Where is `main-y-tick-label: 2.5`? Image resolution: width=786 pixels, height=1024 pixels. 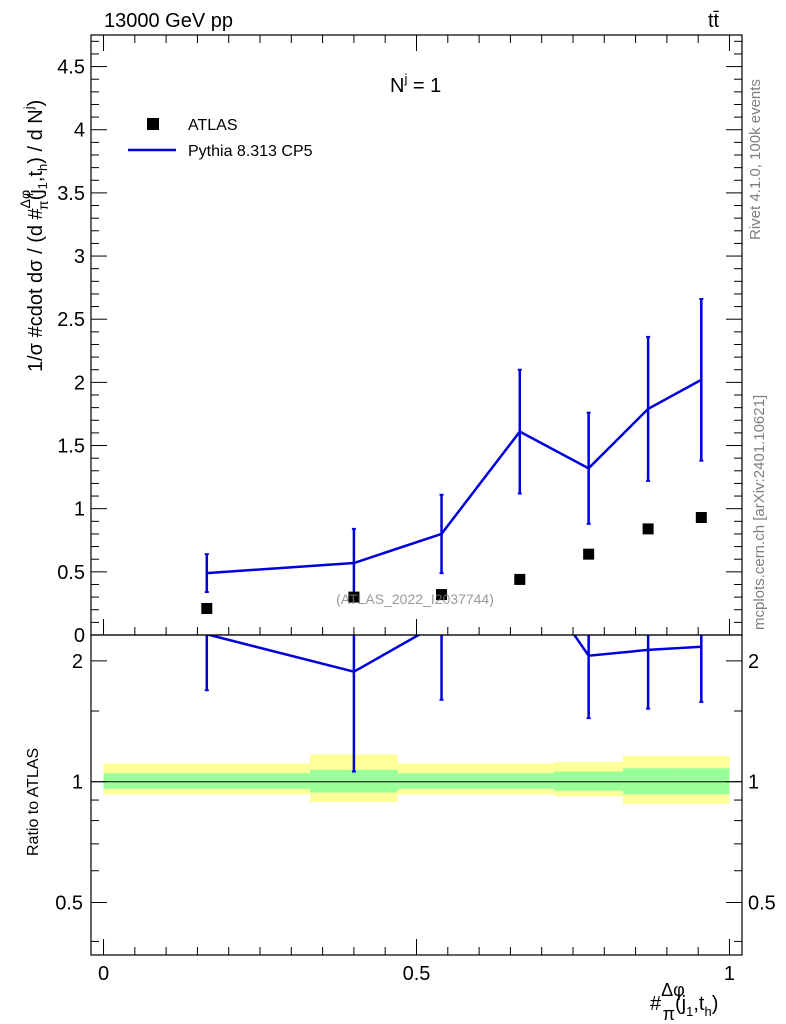 main-y-tick-label: 2.5 is located at coordinates (71, 320).